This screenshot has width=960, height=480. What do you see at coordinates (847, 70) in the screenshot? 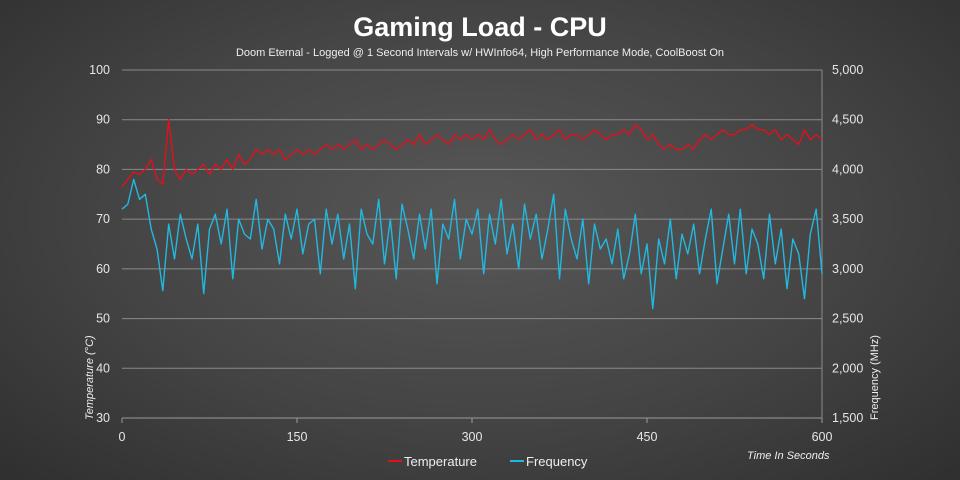
I see `y-right-tick-label: 5,000` at bounding box center [847, 70].